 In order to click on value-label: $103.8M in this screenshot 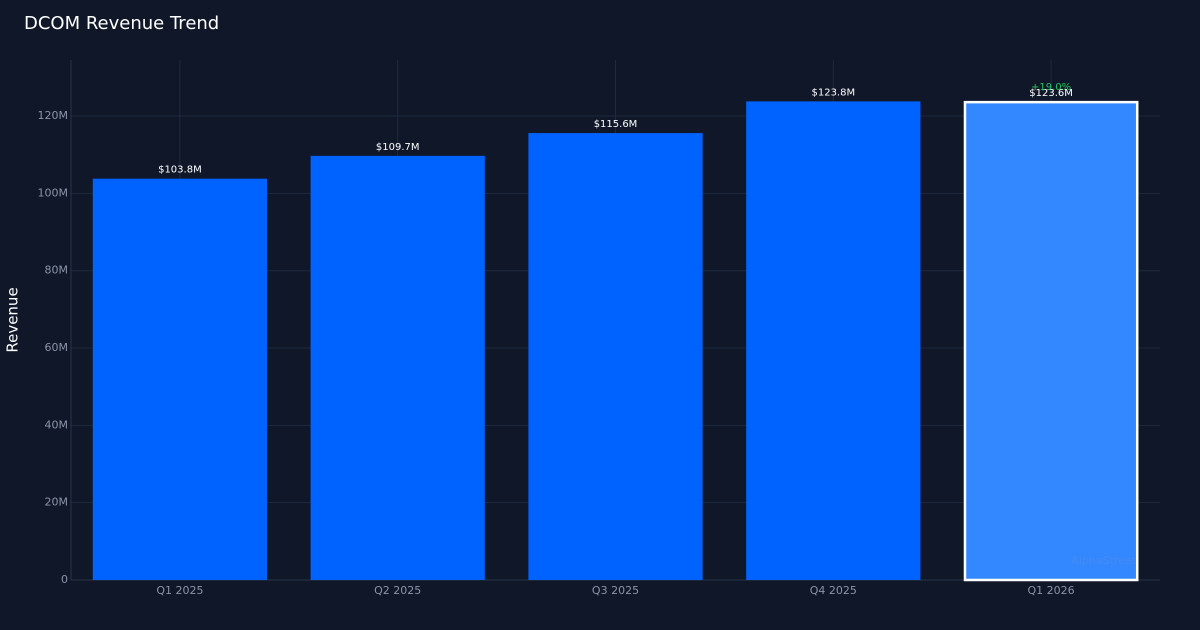, I will do `click(180, 170)`.